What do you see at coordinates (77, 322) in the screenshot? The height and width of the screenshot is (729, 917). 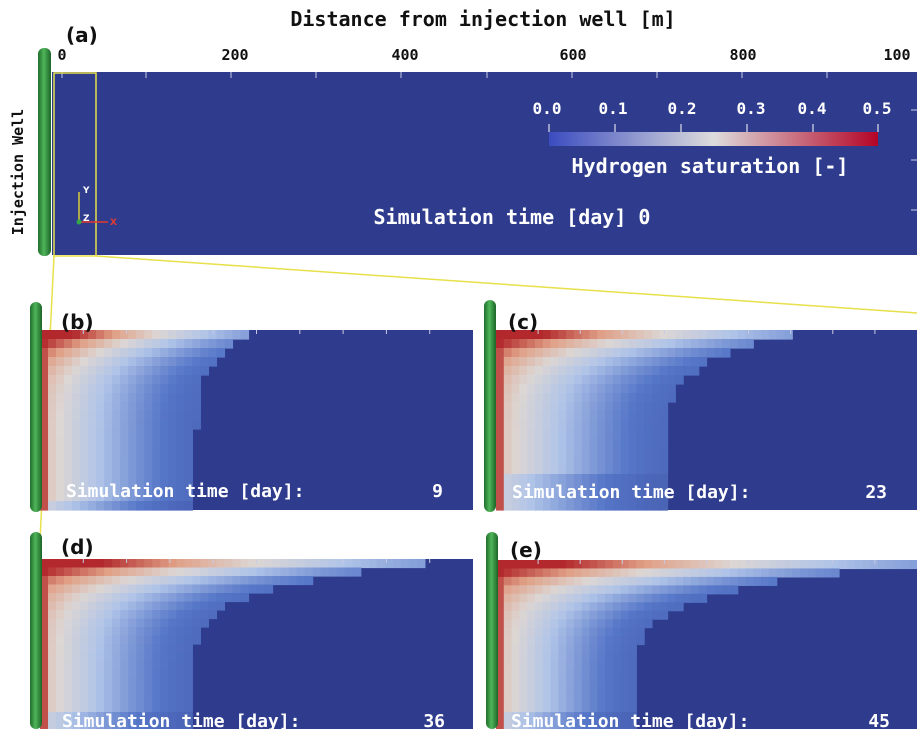 I see `panel-b-label: (b)` at bounding box center [77, 322].